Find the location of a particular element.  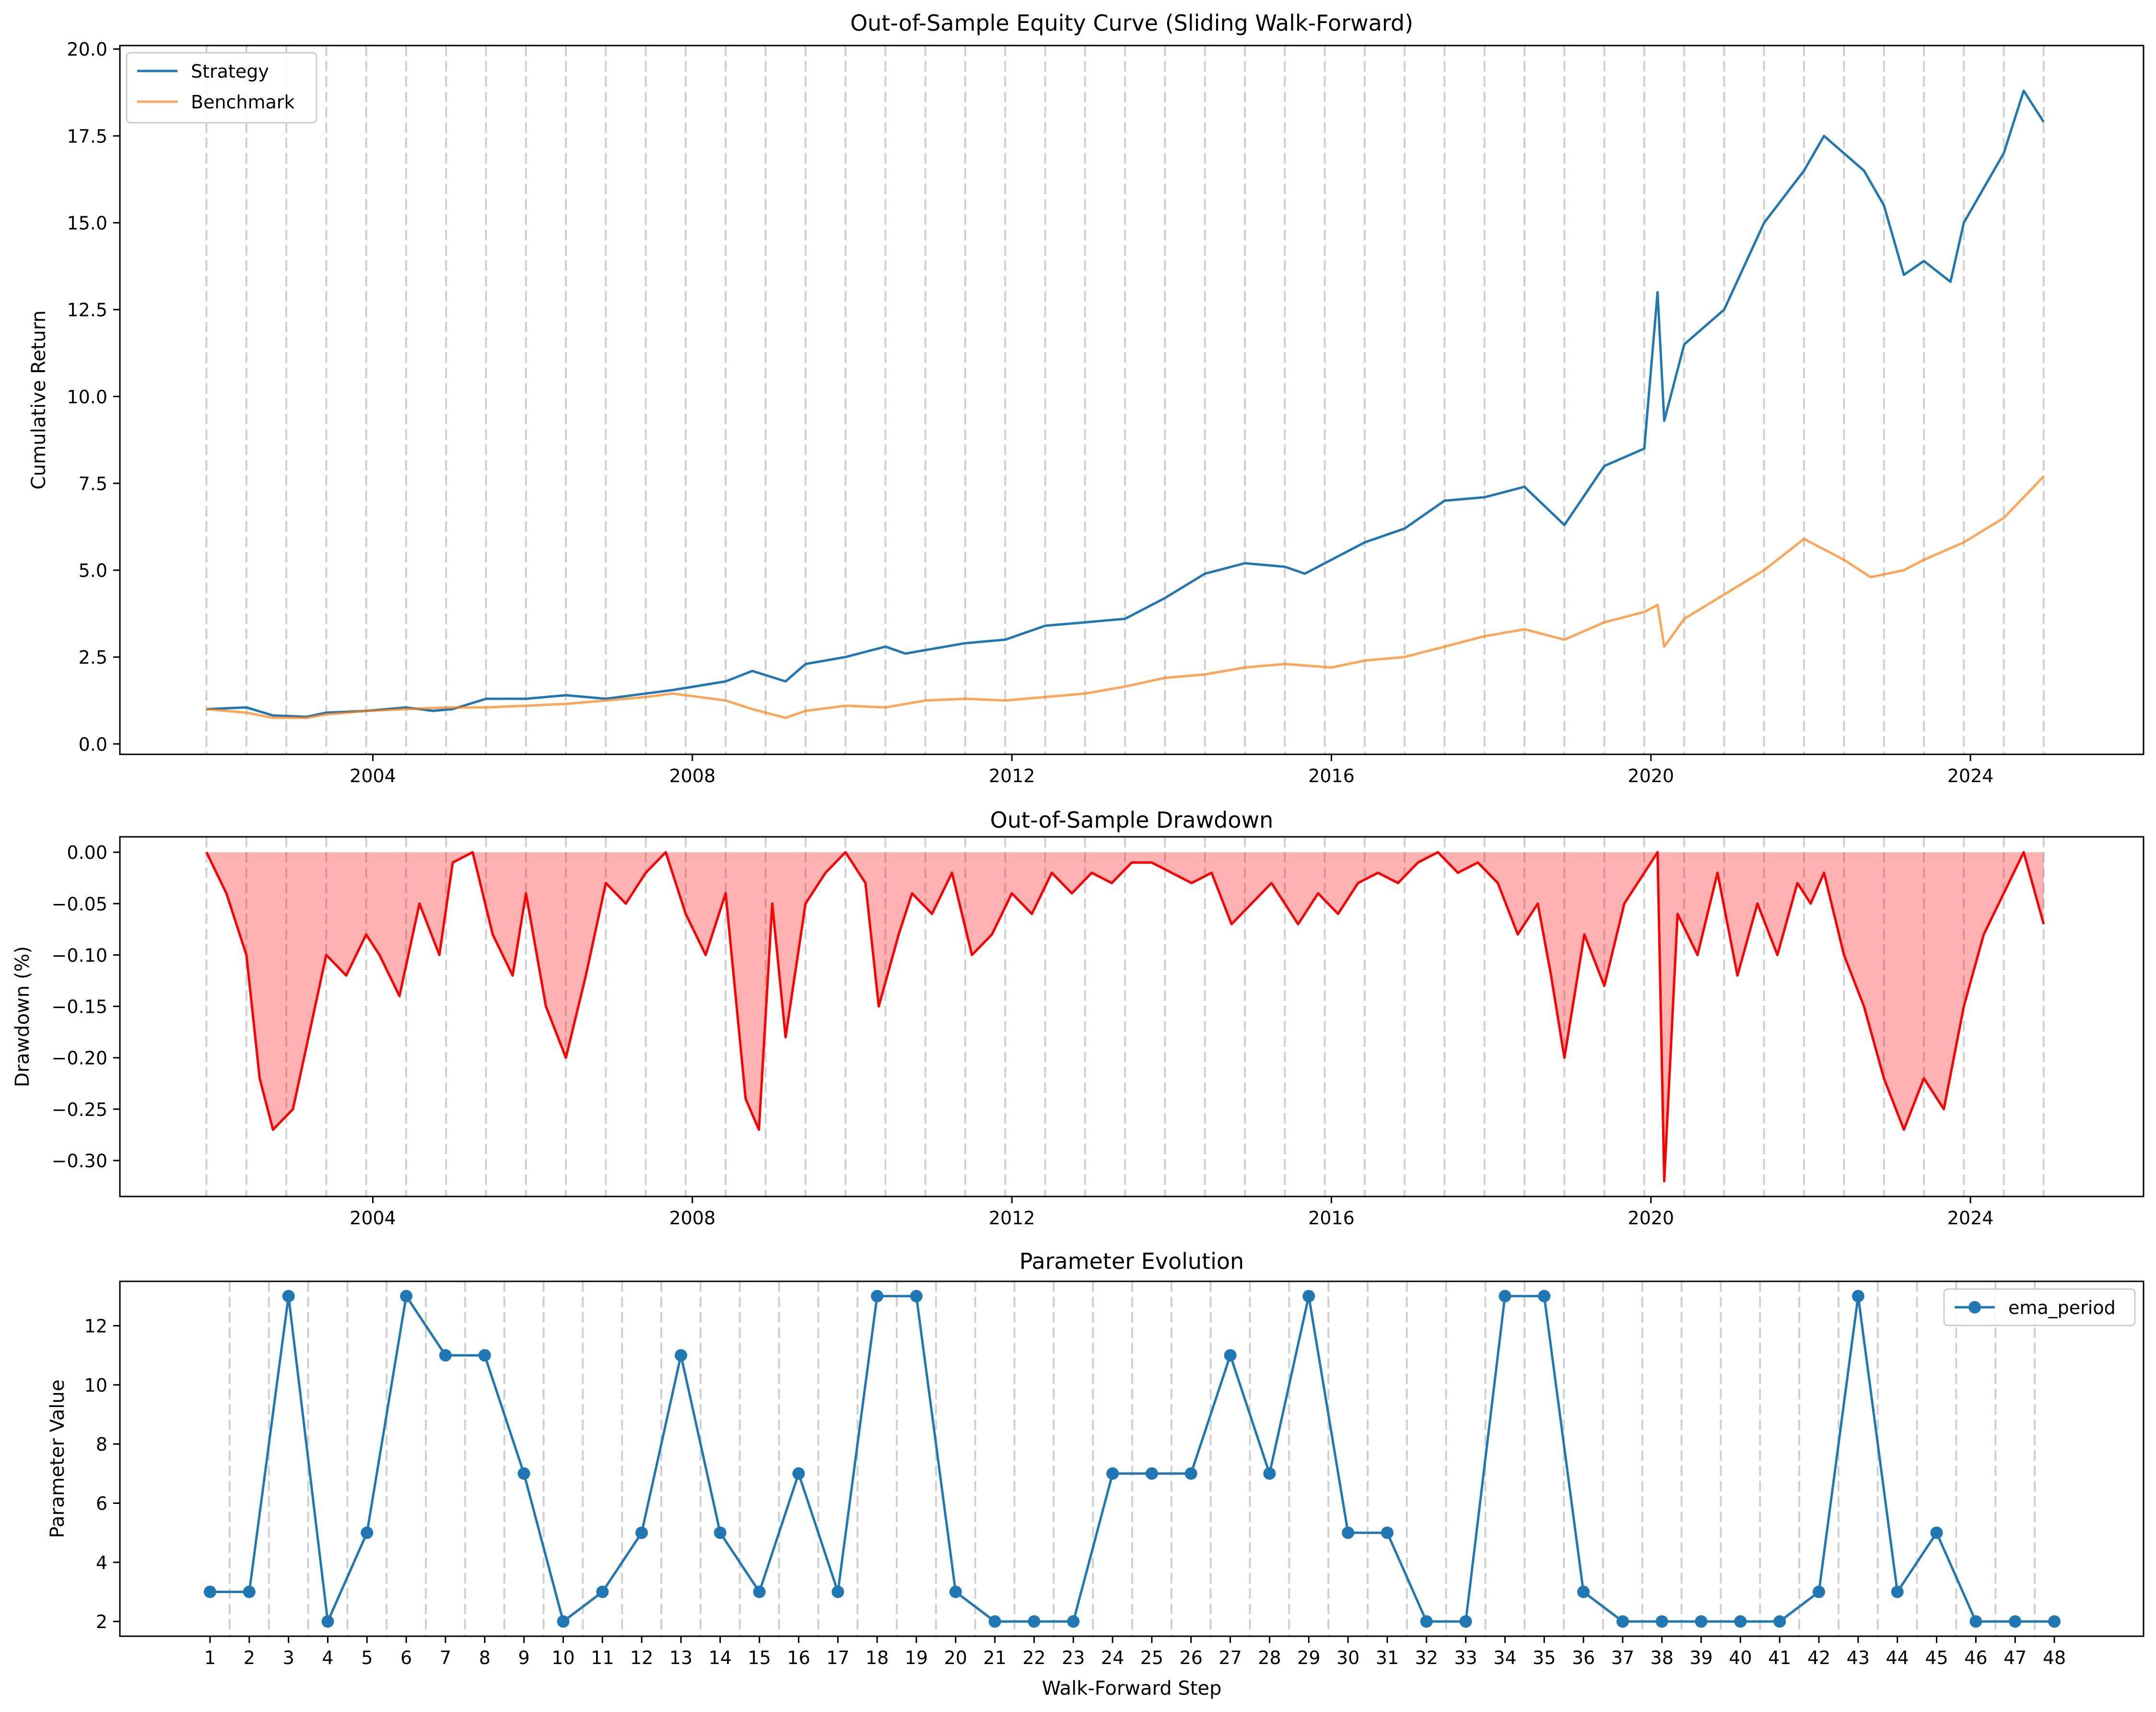

x-tick-label: 16 is located at coordinates (798, 1657).